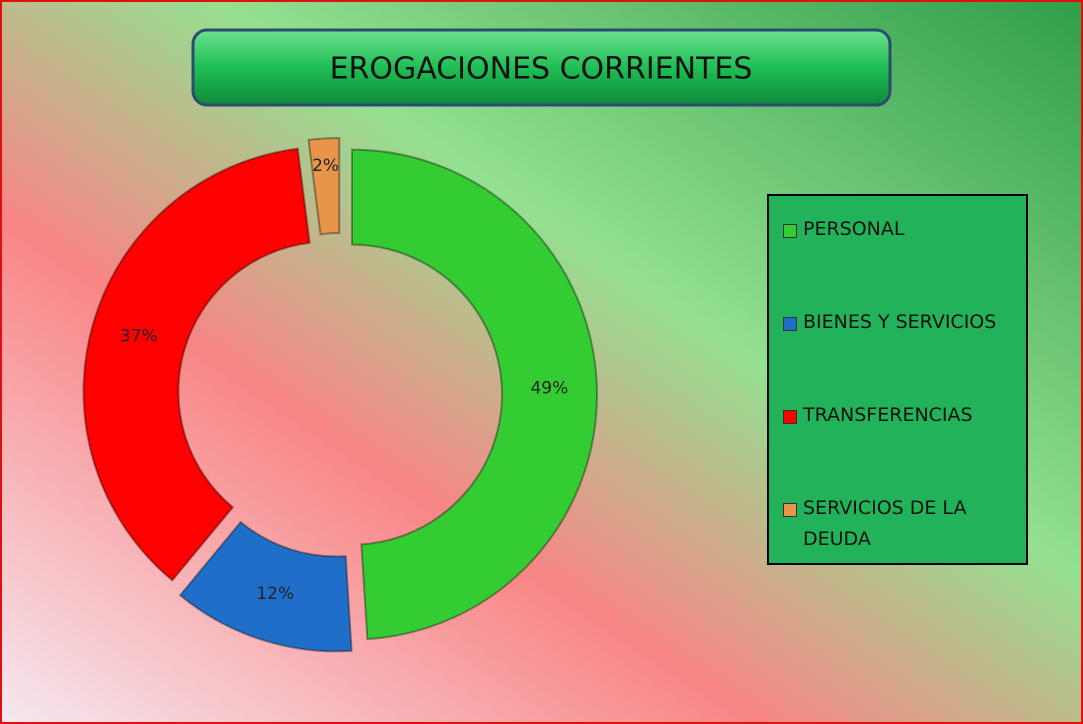 This screenshot has height=724, width=1083. Describe the element at coordinates (139, 337) in the screenshot. I see `data-label: 37%` at that location.